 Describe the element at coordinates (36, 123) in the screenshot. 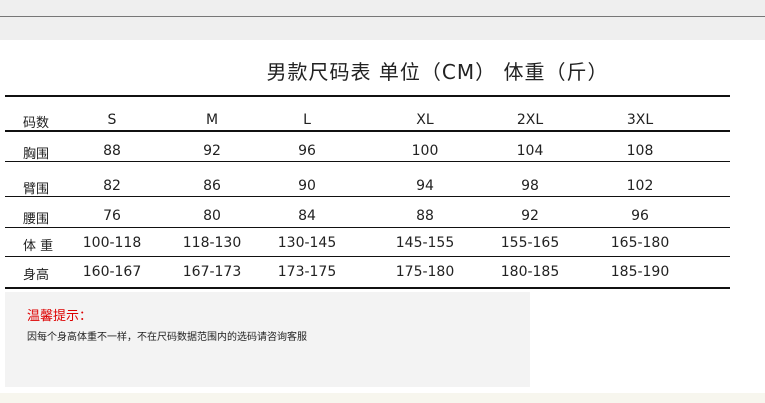

I see `header-label: 码数` at that location.